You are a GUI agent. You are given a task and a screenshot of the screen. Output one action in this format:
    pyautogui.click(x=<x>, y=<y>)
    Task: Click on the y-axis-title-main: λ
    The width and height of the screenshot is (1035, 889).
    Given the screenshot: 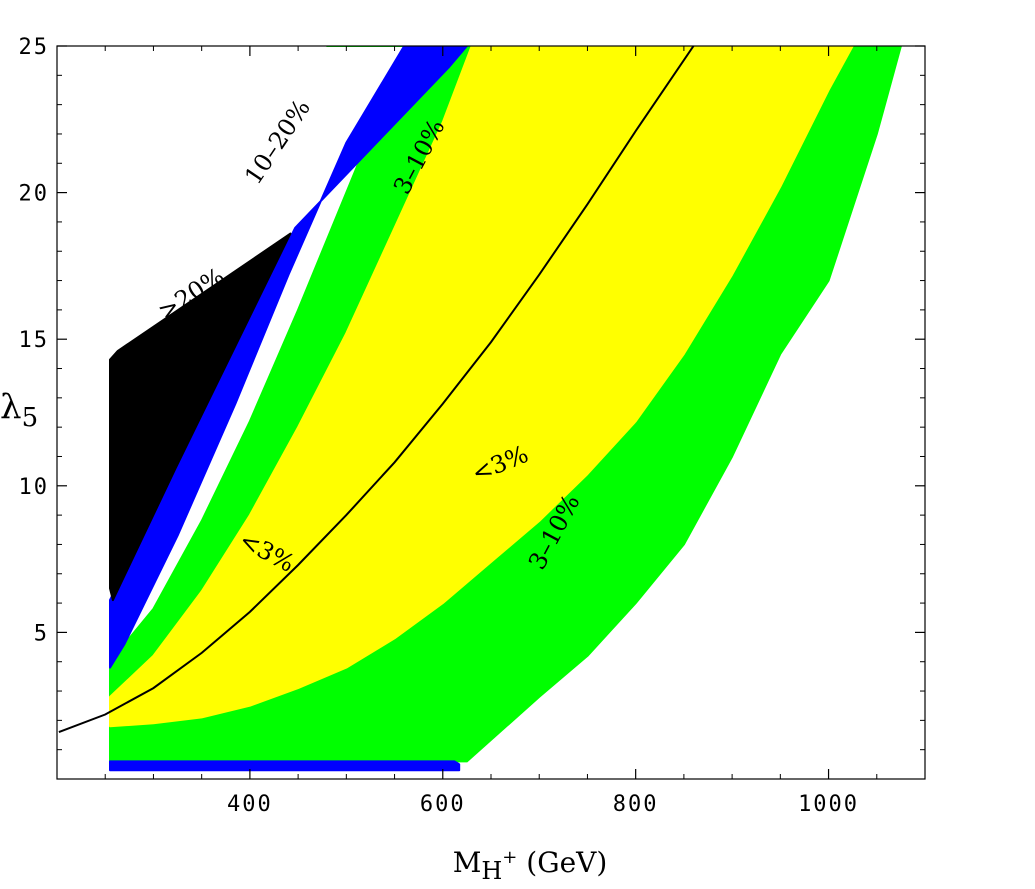 What is the action you would take?
    pyautogui.click(x=11, y=407)
    